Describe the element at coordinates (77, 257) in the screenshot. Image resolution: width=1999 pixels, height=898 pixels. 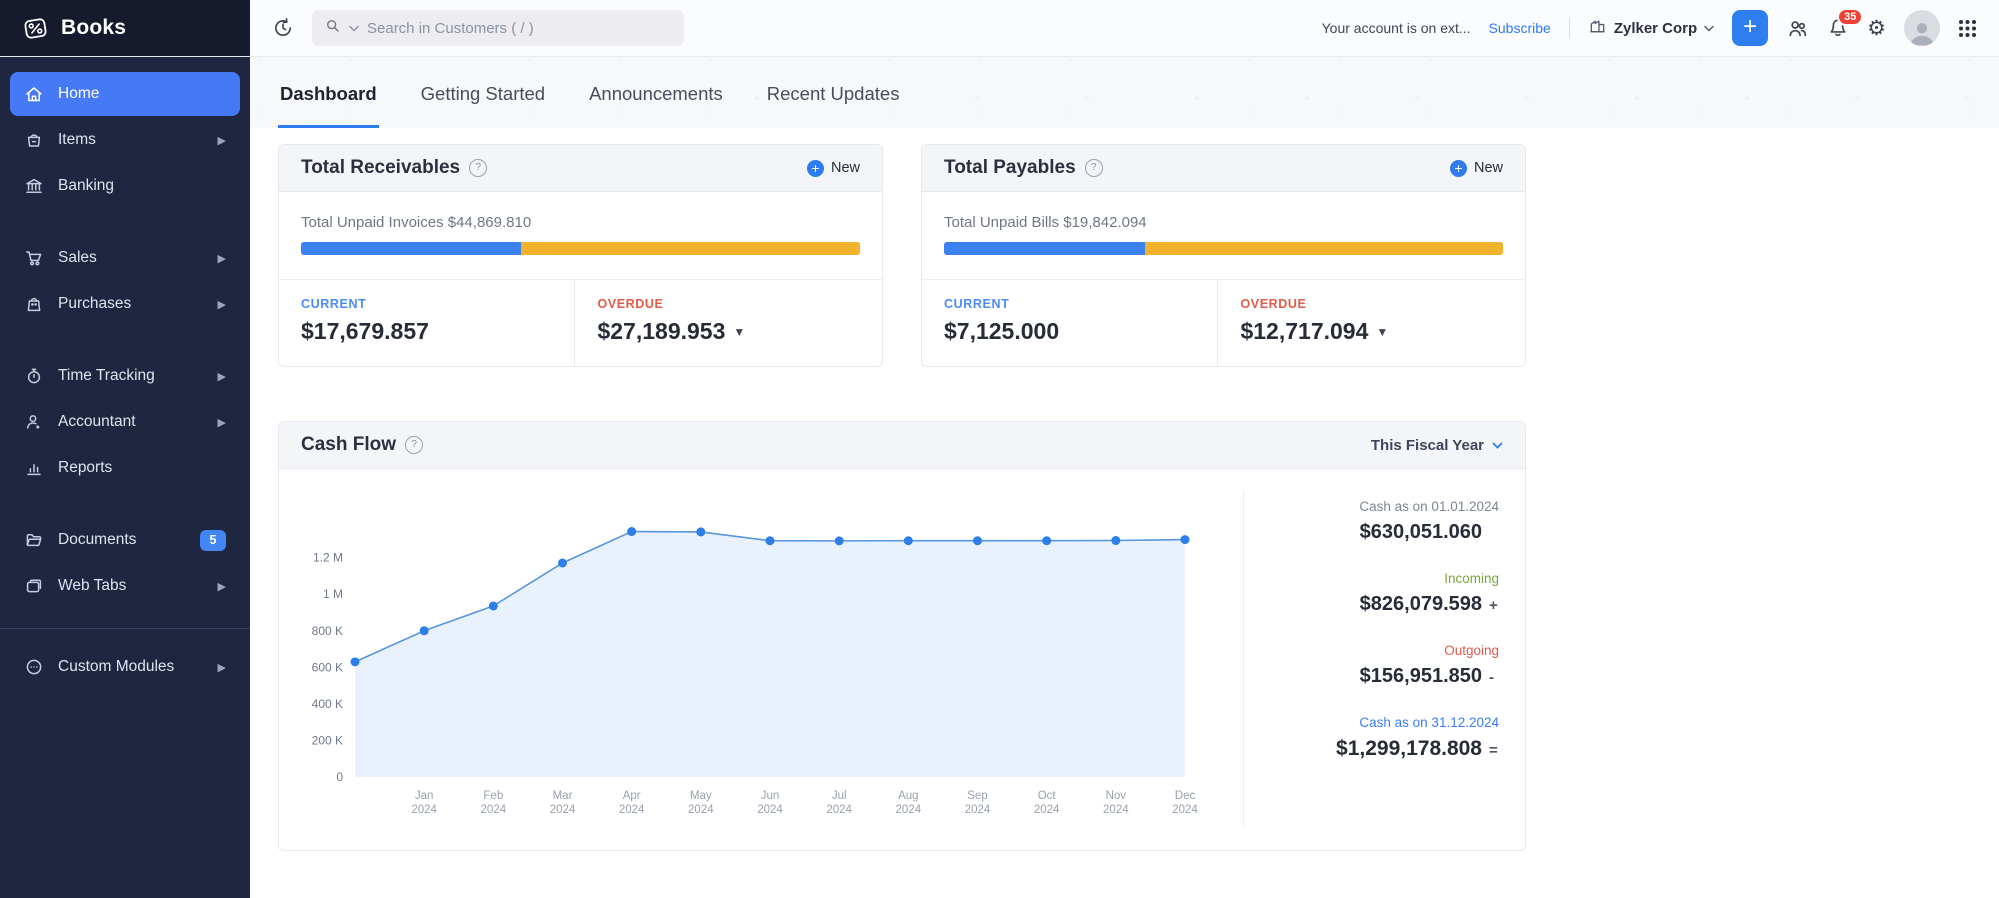
I see `sidebar-item-label: Sales` at that location.